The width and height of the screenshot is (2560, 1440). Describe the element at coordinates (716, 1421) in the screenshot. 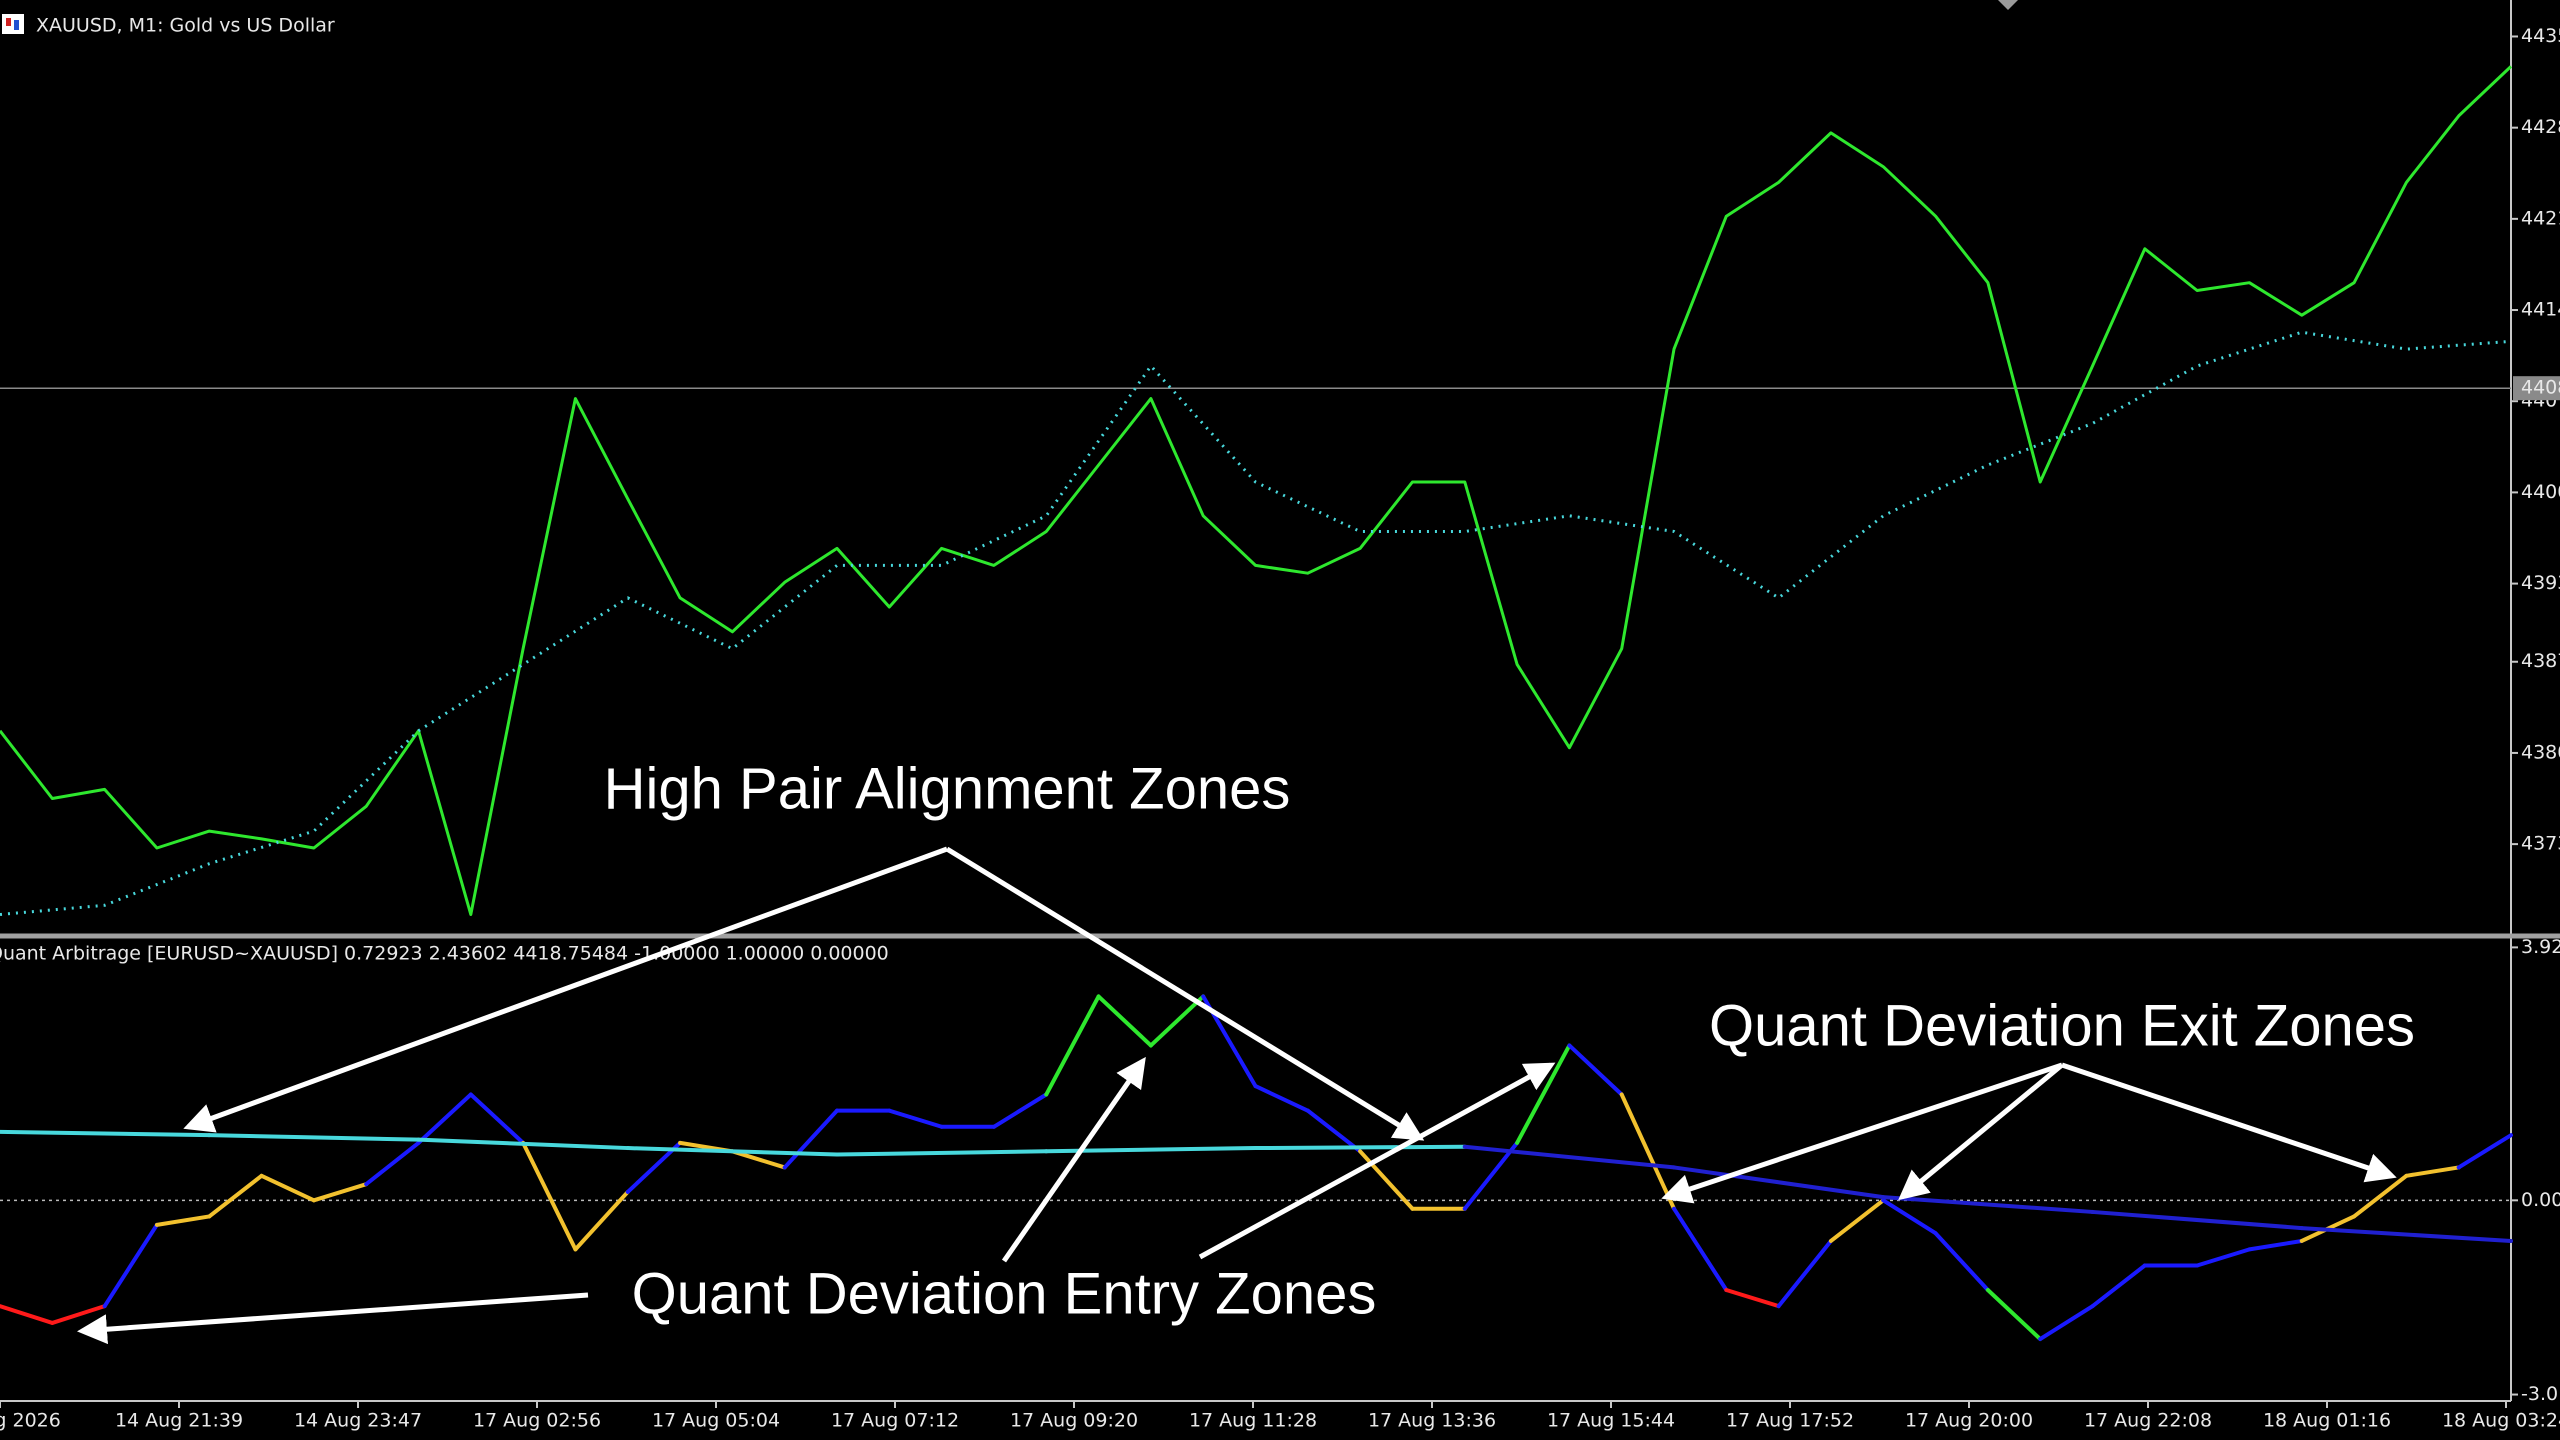

I see `x-tick-label: 17 Aug 05:04` at that location.